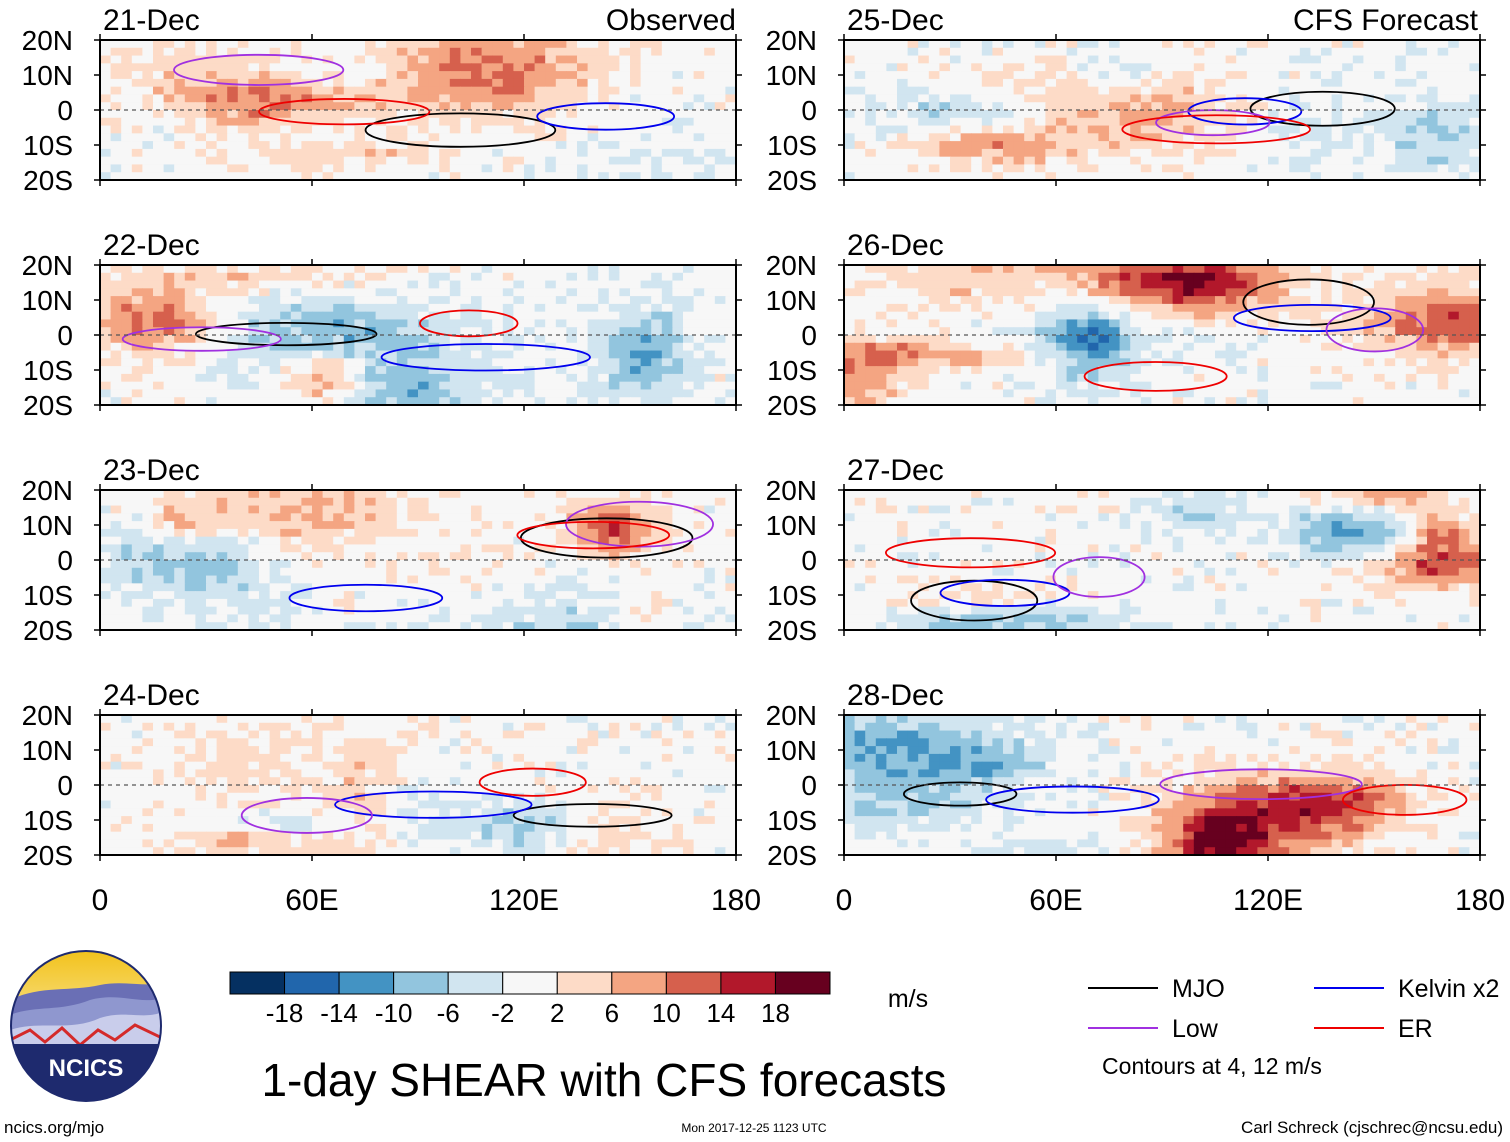 This screenshot has width=1510, height=1142. Describe the element at coordinates (469, 323) in the screenshot. I see `contour-ER` at that location.